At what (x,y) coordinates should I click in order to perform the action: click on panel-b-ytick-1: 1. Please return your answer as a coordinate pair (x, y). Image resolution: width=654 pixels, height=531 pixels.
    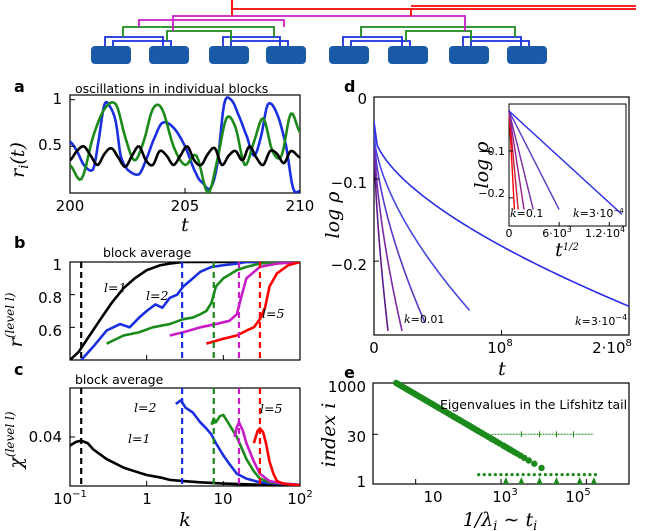
    Looking at the image, I should click on (57, 265).